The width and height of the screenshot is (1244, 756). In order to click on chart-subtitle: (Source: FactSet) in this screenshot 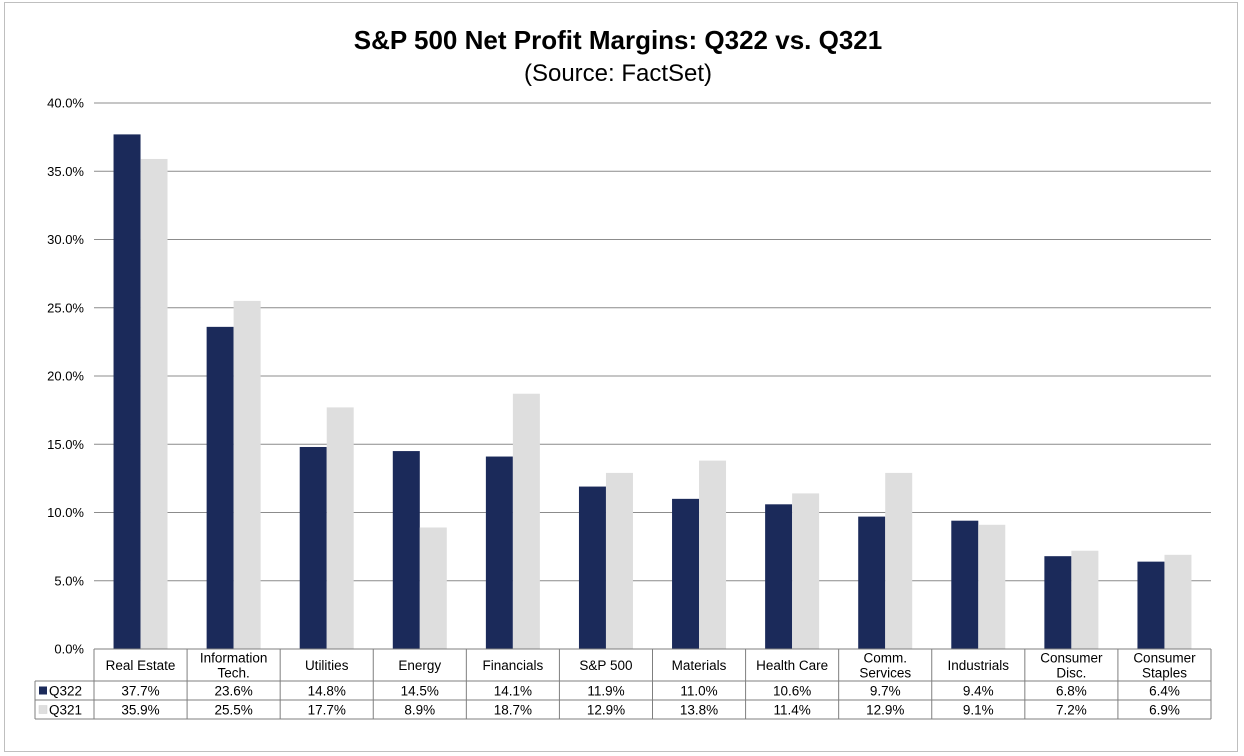, I will do `click(618, 73)`.